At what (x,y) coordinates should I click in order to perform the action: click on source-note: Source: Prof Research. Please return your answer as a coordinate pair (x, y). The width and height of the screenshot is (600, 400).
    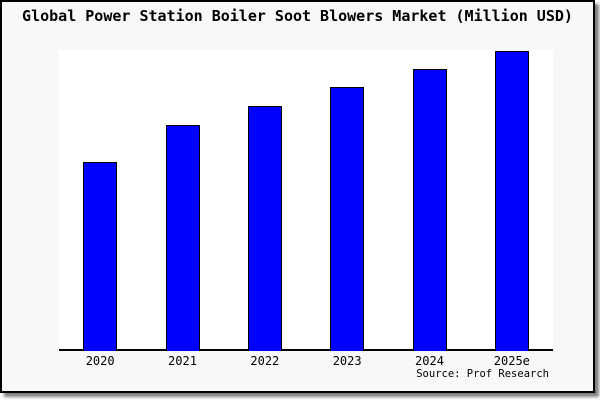
    Looking at the image, I should click on (482, 374).